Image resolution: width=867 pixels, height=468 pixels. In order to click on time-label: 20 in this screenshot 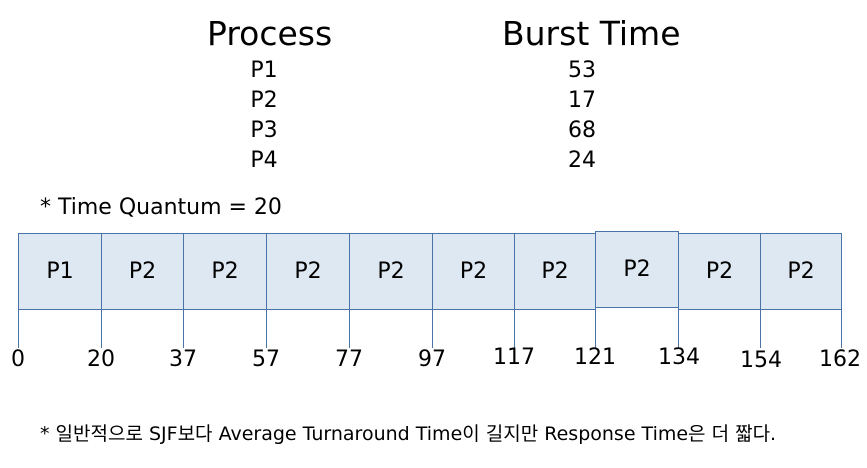, I will do `click(101, 359)`.